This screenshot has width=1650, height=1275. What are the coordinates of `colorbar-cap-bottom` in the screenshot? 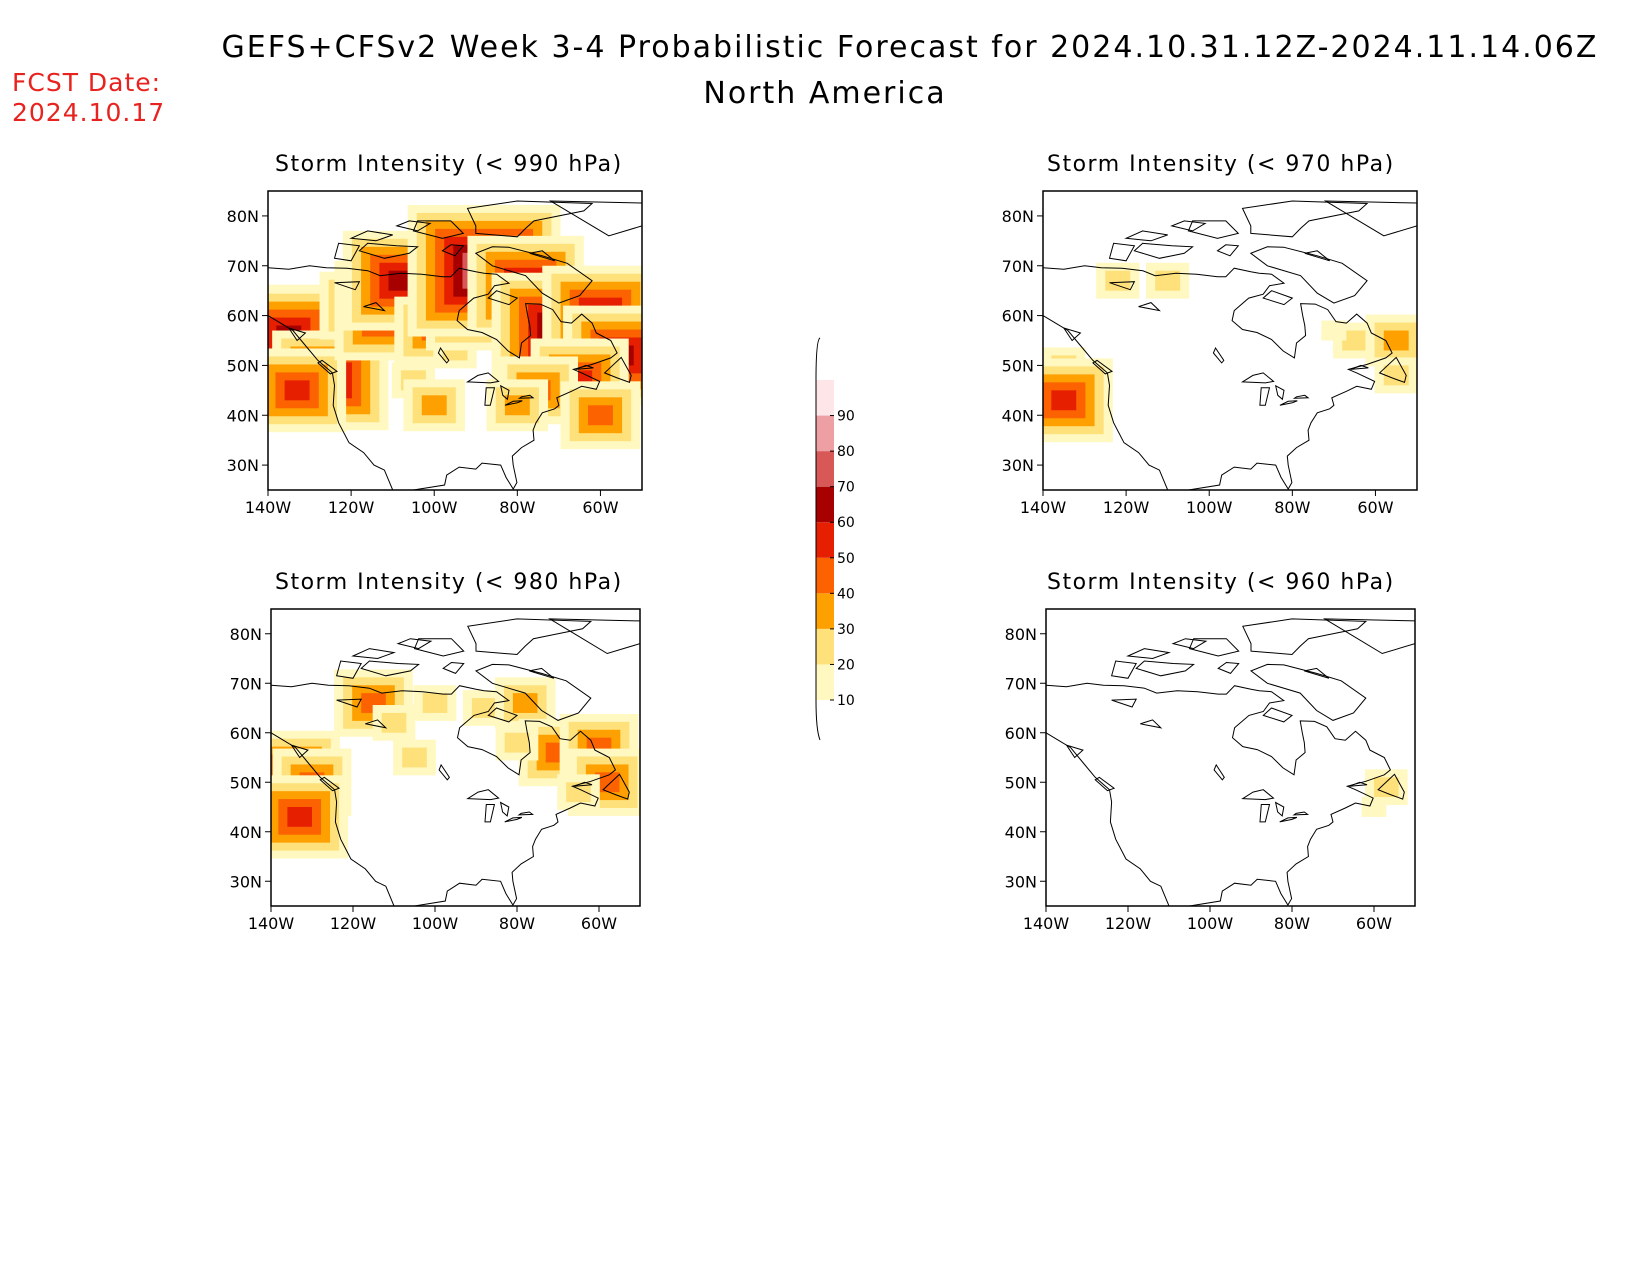 It's located at (818, 720).